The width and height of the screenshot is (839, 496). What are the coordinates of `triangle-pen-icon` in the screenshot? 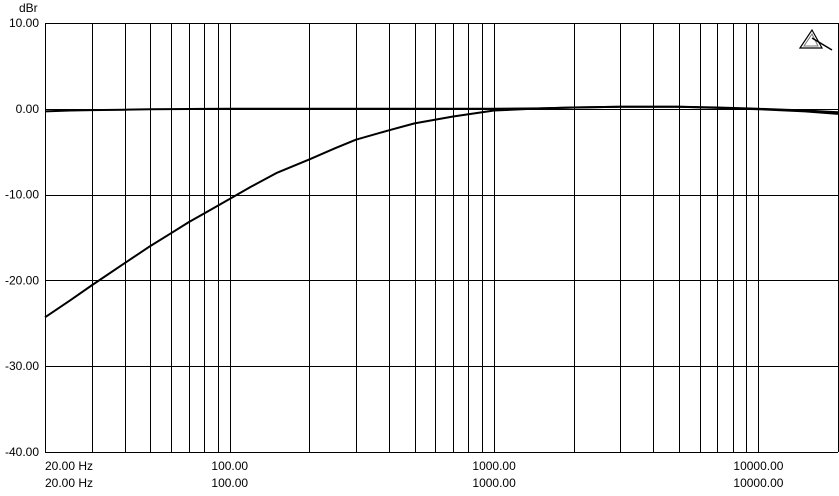 It's located at (815, 39).